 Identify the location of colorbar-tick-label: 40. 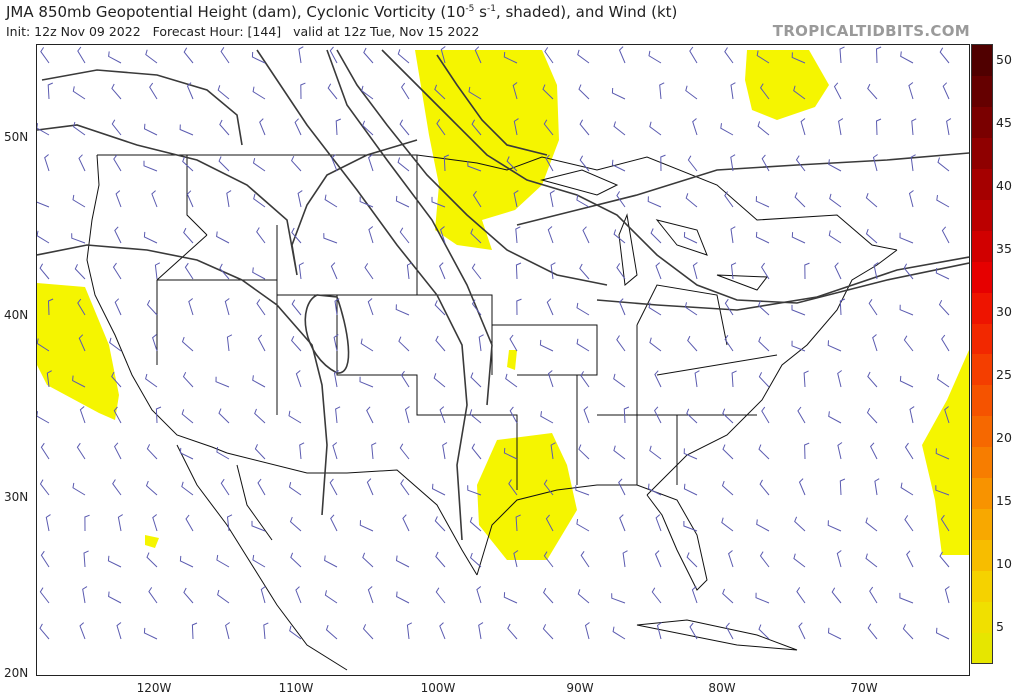
(1004, 185).